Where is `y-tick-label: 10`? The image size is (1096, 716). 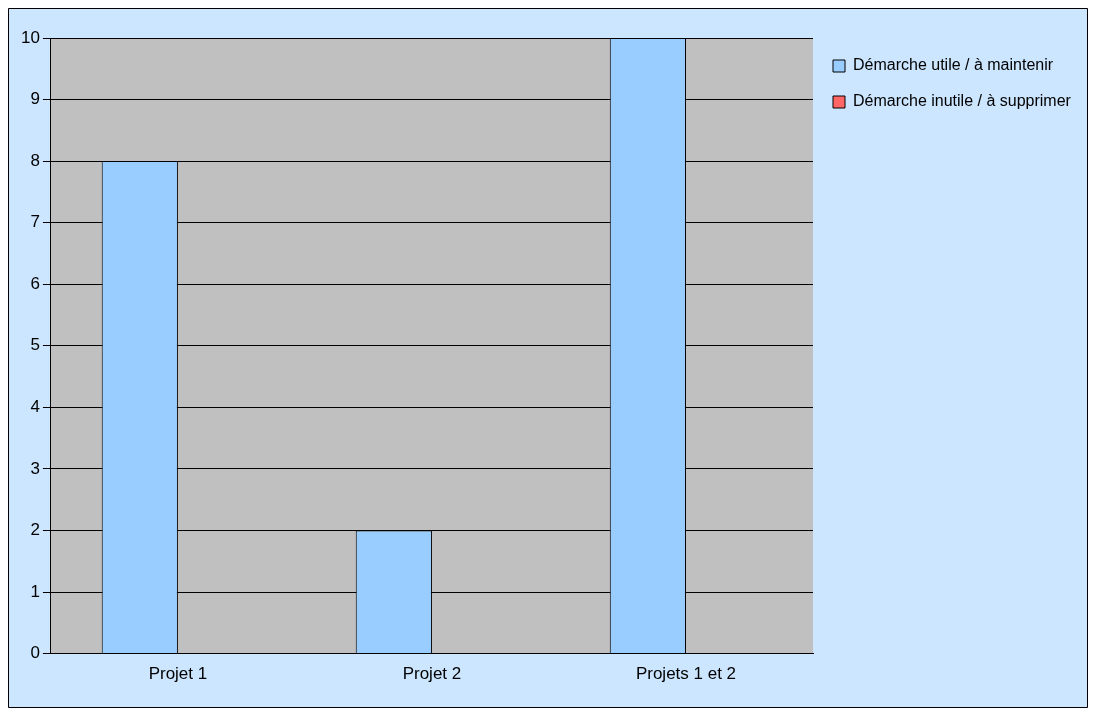 y-tick-label: 10 is located at coordinates (30, 37).